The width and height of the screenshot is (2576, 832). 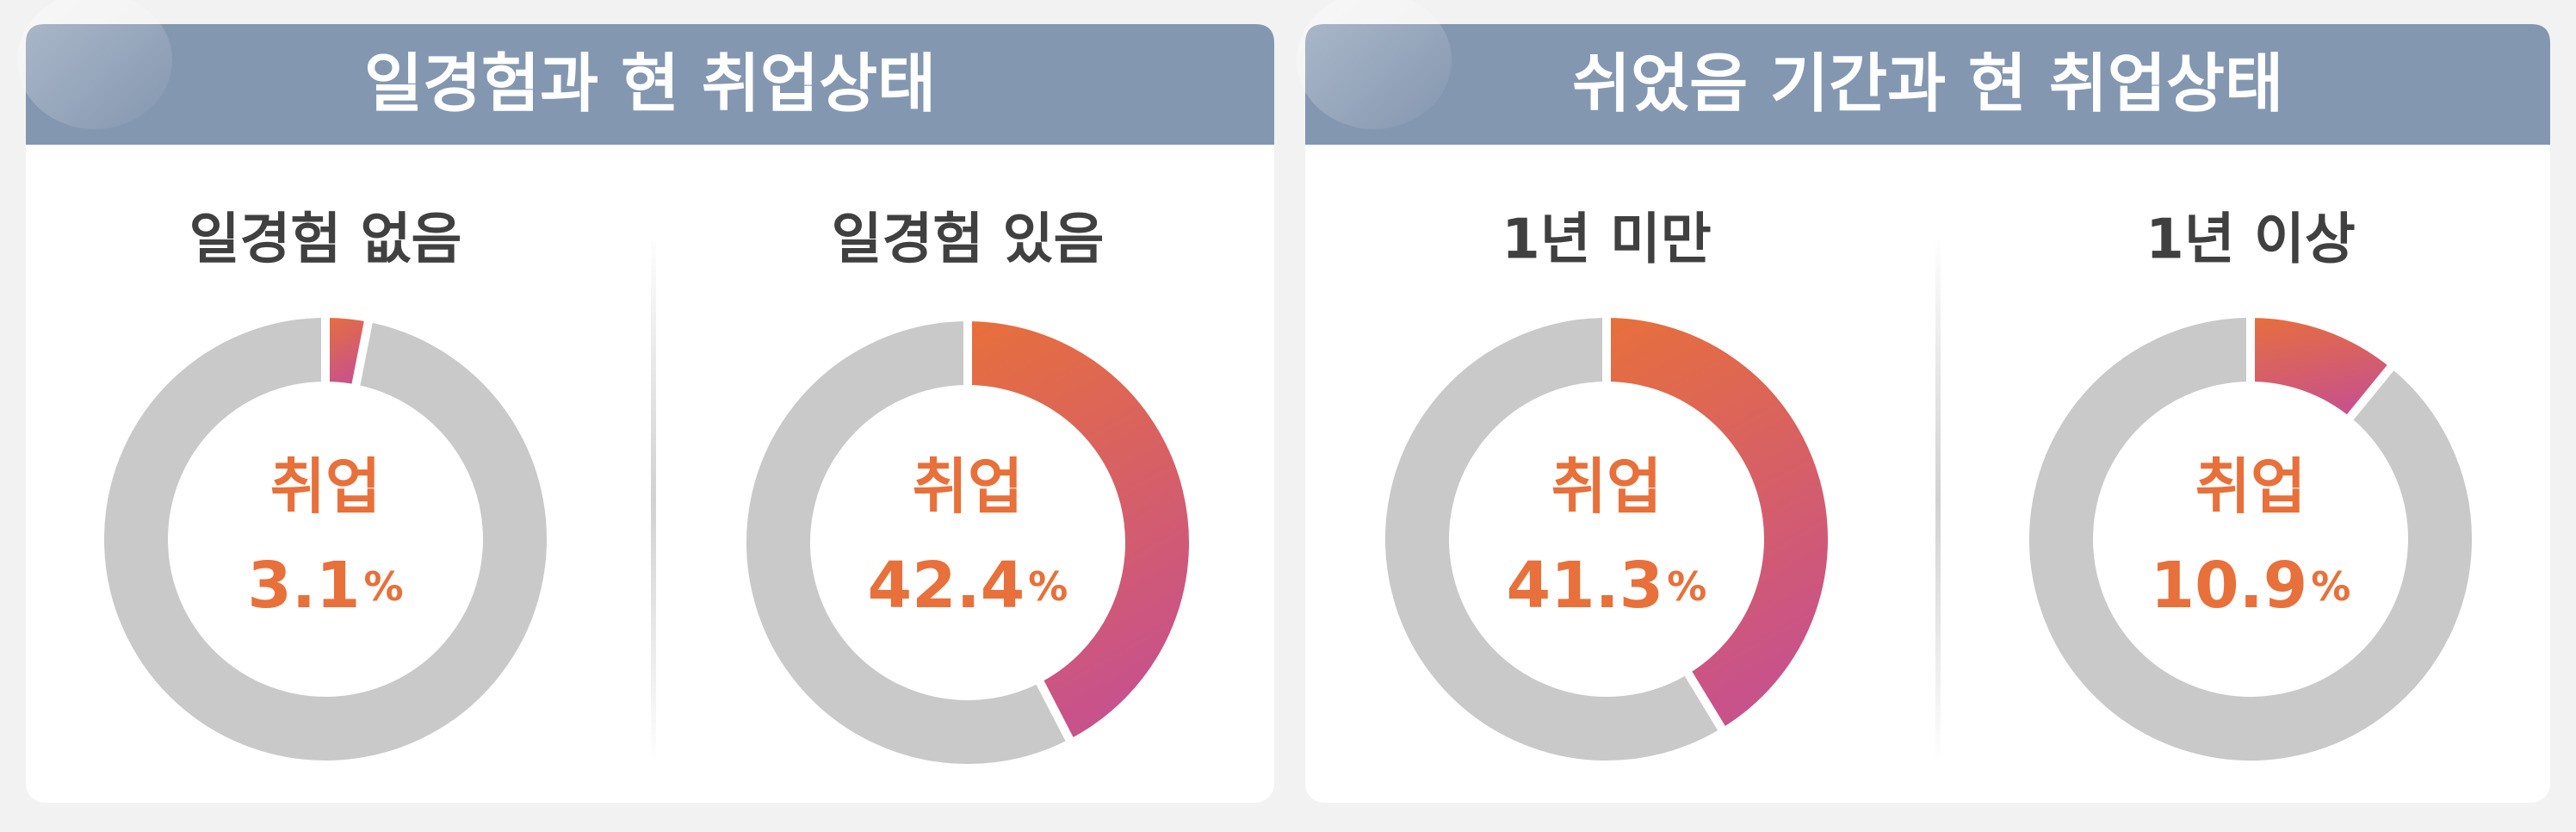 I want to click on value-number: 42.4, so click(x=947, y=586).